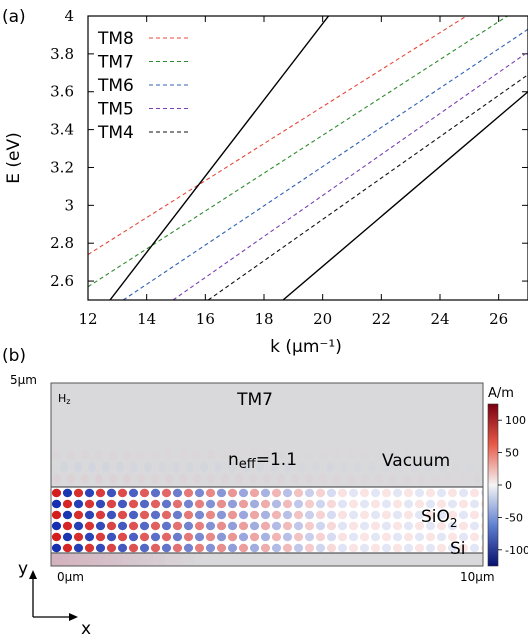 This screenshot has width=528, height=635. Describe the element at coordinates (14, 17) in the screenshot. I see `panel-a-label: (a)` at that location.